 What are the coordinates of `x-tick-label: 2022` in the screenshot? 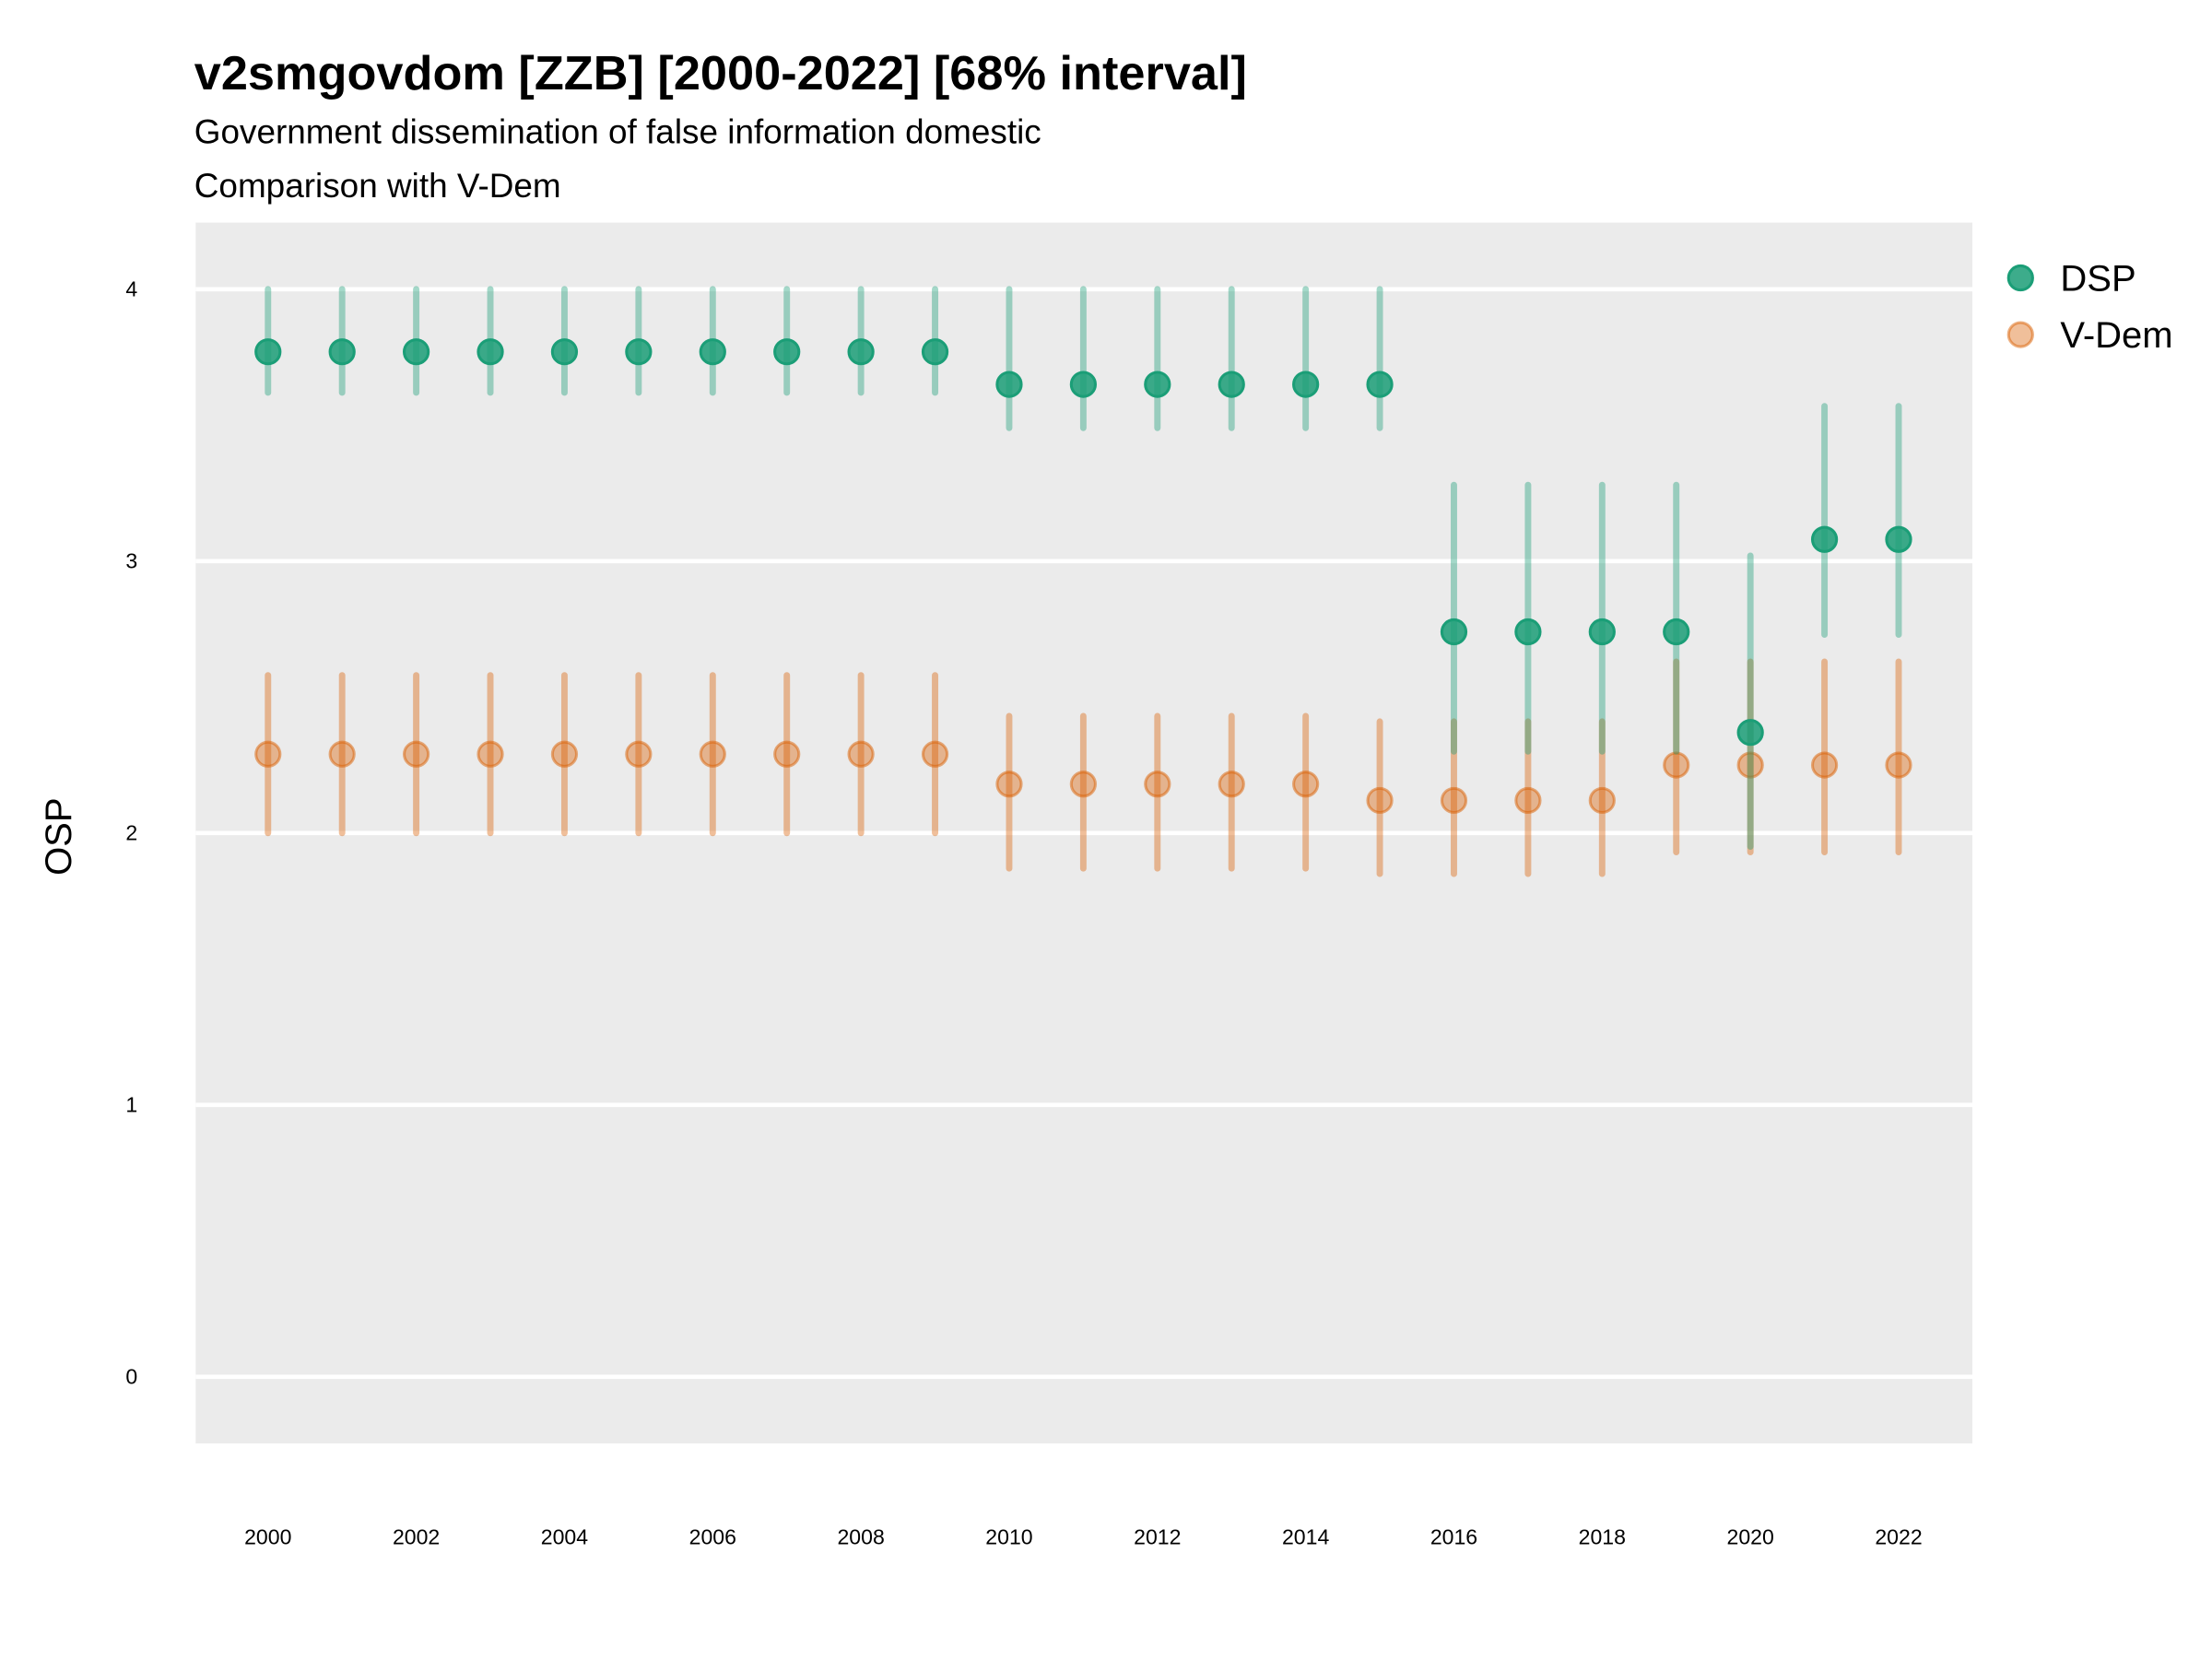 It's located at (1898, 1536).